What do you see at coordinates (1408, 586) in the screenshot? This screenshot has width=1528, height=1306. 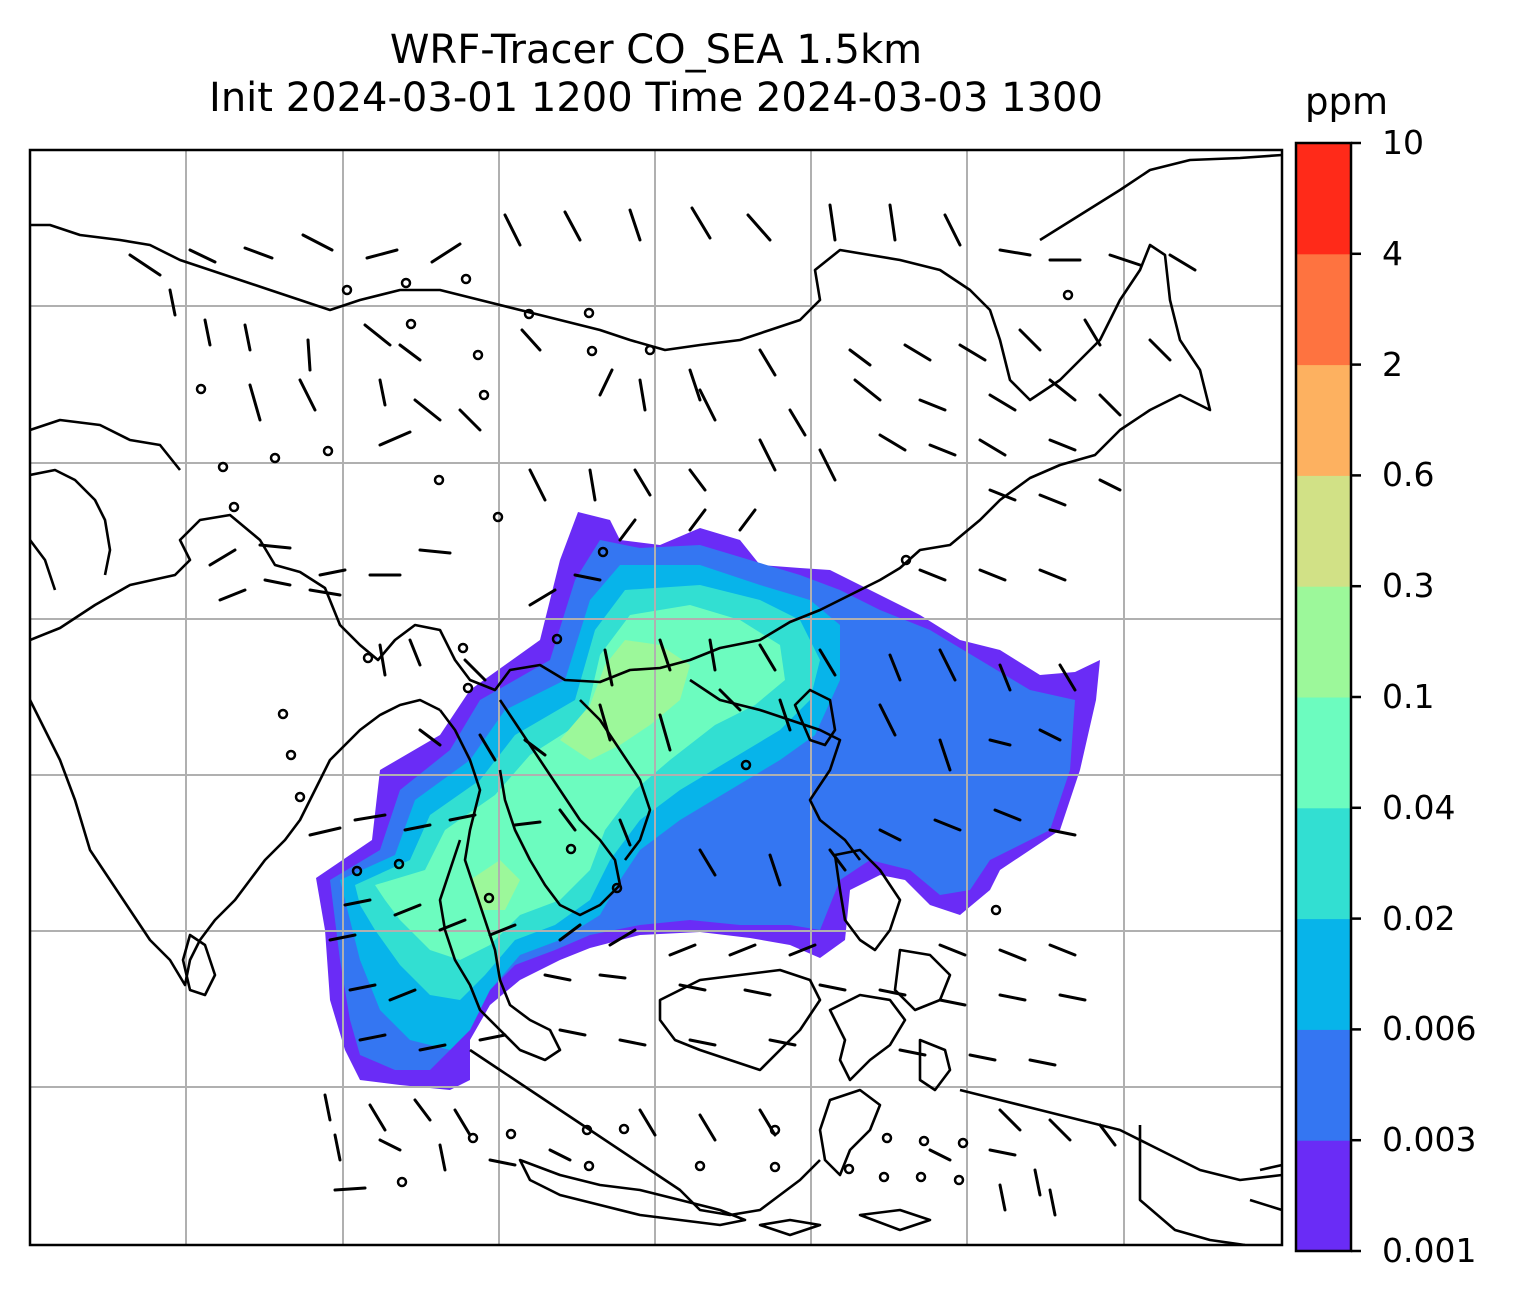 I see `colorbar-tick-label-6: 0.3` at bounding box center [1408, 586].